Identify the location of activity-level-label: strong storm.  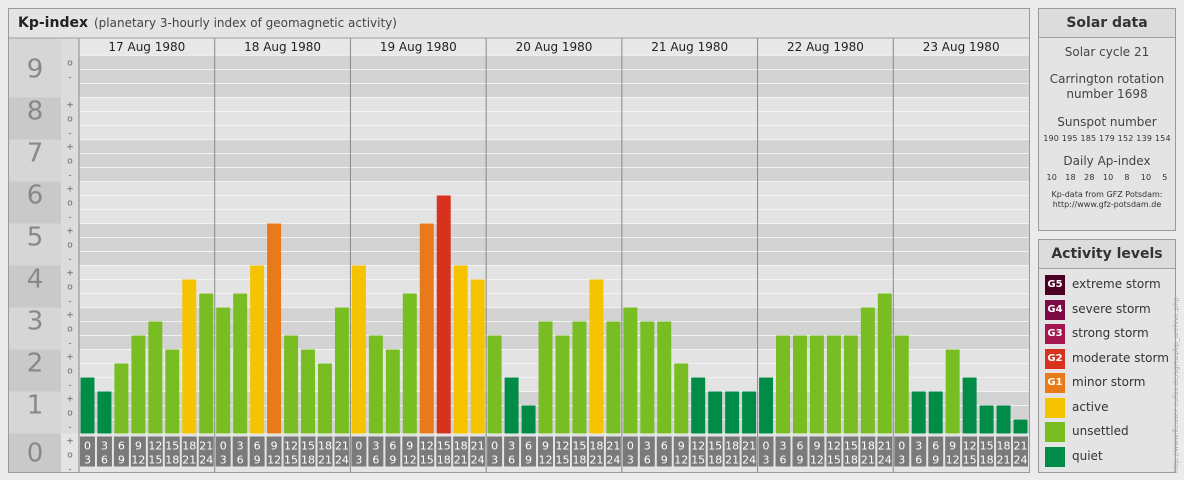
(1110, 333).